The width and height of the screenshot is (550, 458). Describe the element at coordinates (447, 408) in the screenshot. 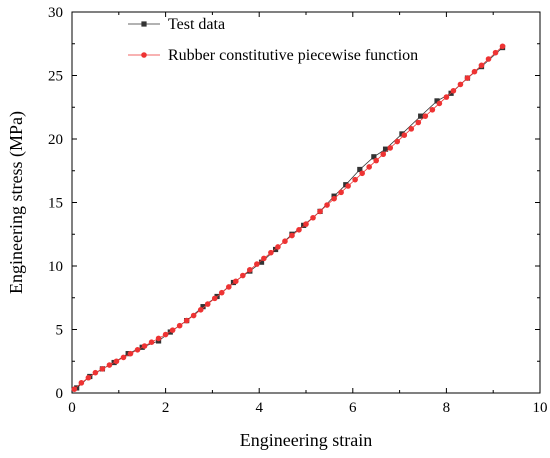

I see `x-tick-label: 8` at that location.